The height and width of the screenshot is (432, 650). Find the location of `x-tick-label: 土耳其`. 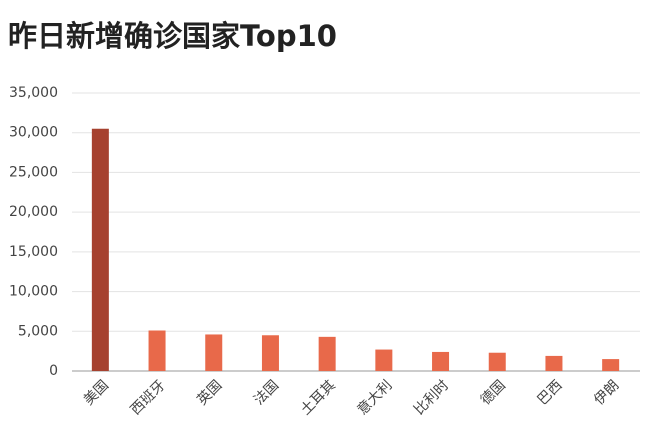

x-tick-label: 土耳其 is located at coordinates (318, 397).